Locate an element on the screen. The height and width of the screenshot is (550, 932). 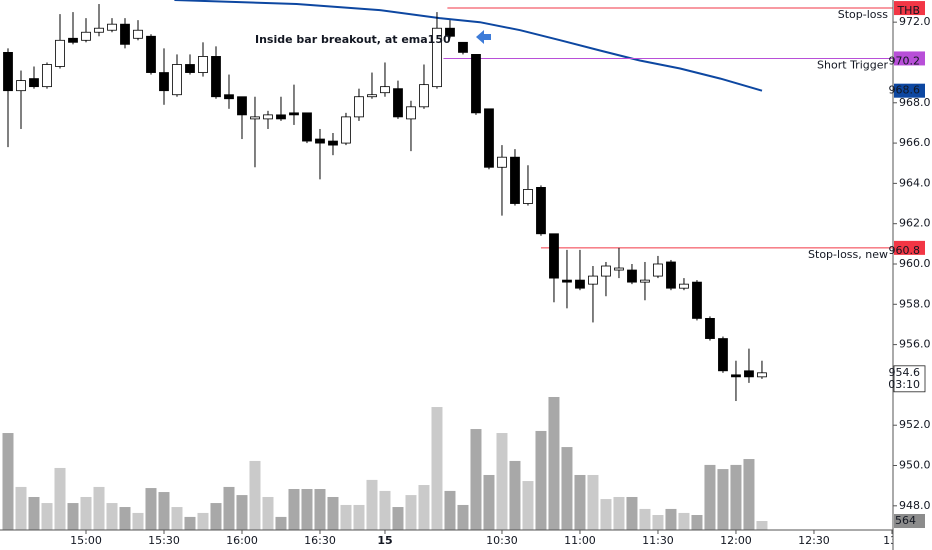
x-tick-label: 10:30 is located at coordinates (502, 540).